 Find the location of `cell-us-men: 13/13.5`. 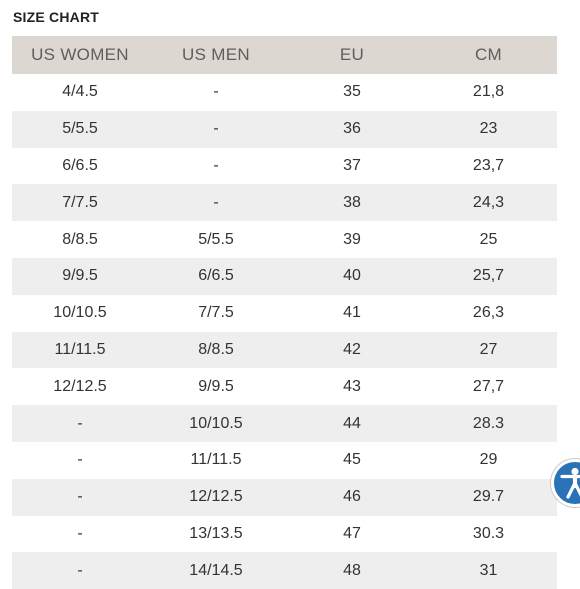

cell-us-men: 13/13.5 is located at coordinates (216, 533).